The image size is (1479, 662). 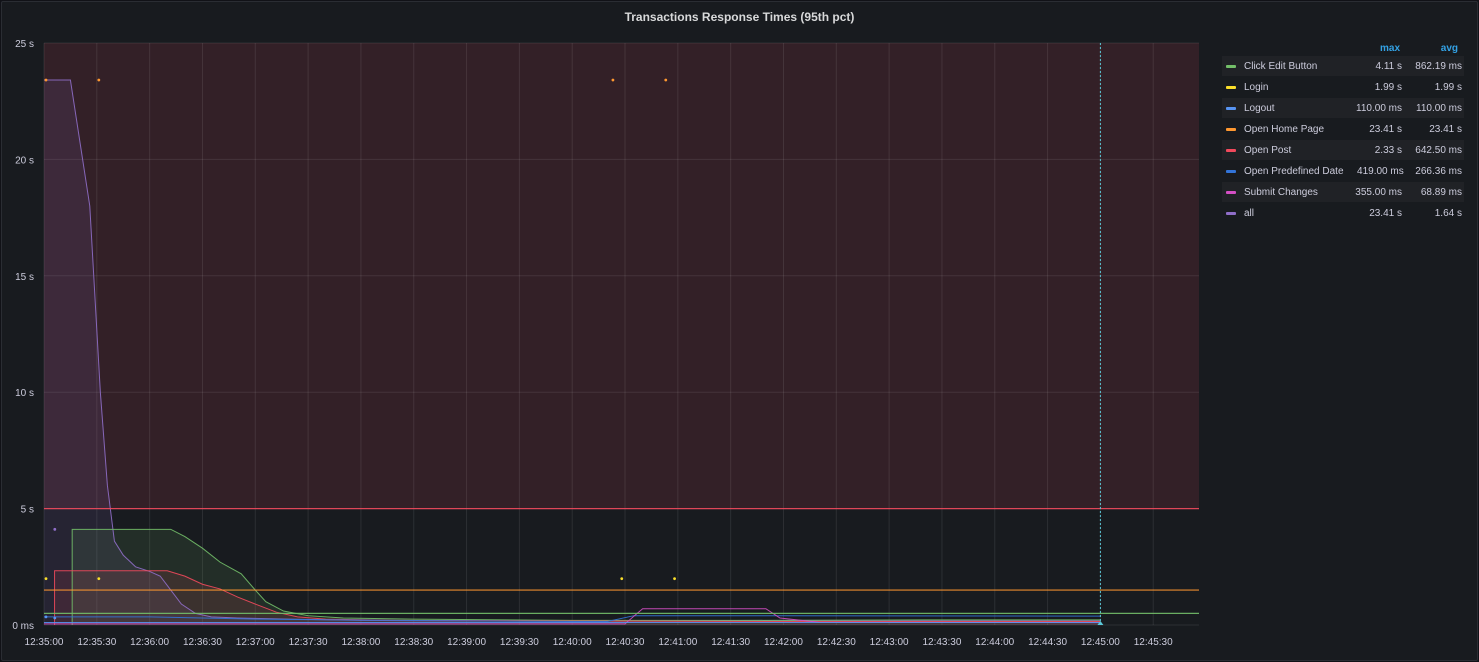 What do you see at coordinates (1292, 66) in the screenshot?
I see `legend-series-name: Click Edit Button` at bounding box center [1292, 66].